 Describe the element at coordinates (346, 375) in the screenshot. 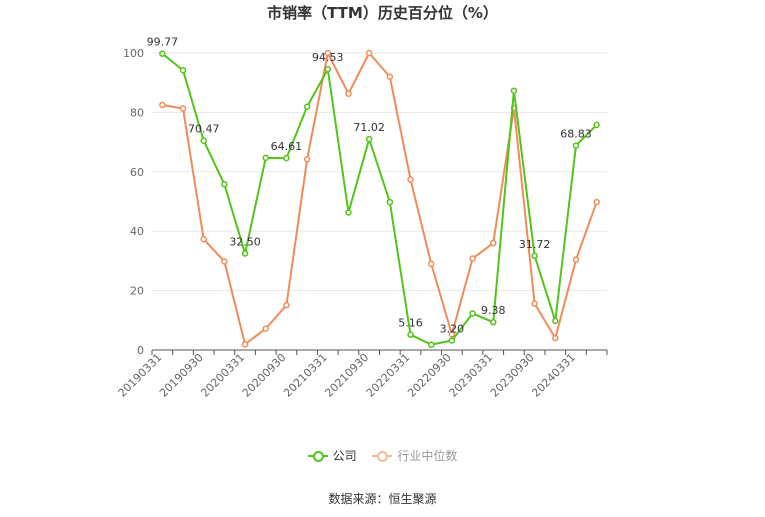

I see `x-tick-label: 20210930` at that location.